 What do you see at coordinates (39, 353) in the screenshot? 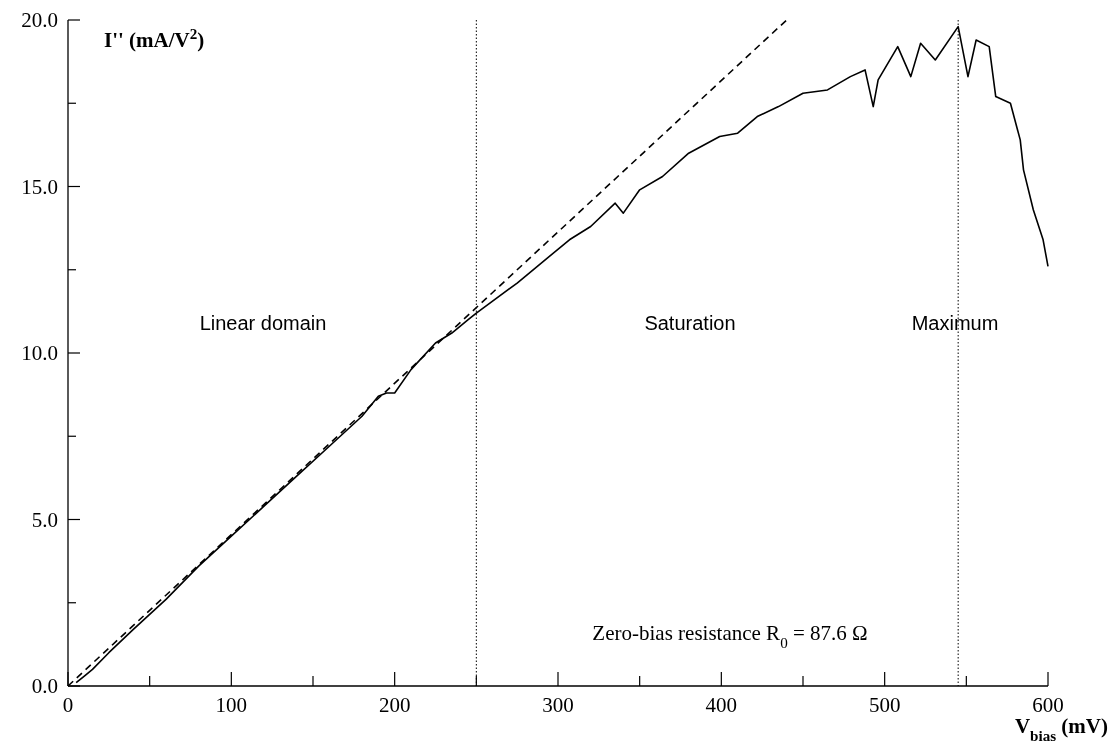
I see `y-tick-label: 10.0` at bounding box center [39, 353].